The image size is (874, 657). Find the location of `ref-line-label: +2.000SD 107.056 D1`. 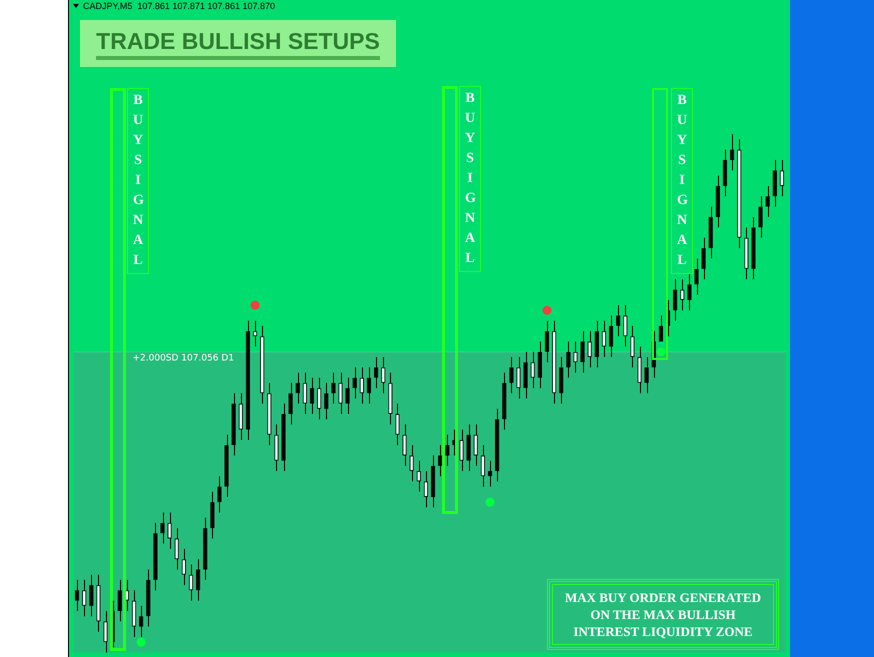

ref-line-label: +2.000SD 107.056 D1 is located at coordinates (183, 359).